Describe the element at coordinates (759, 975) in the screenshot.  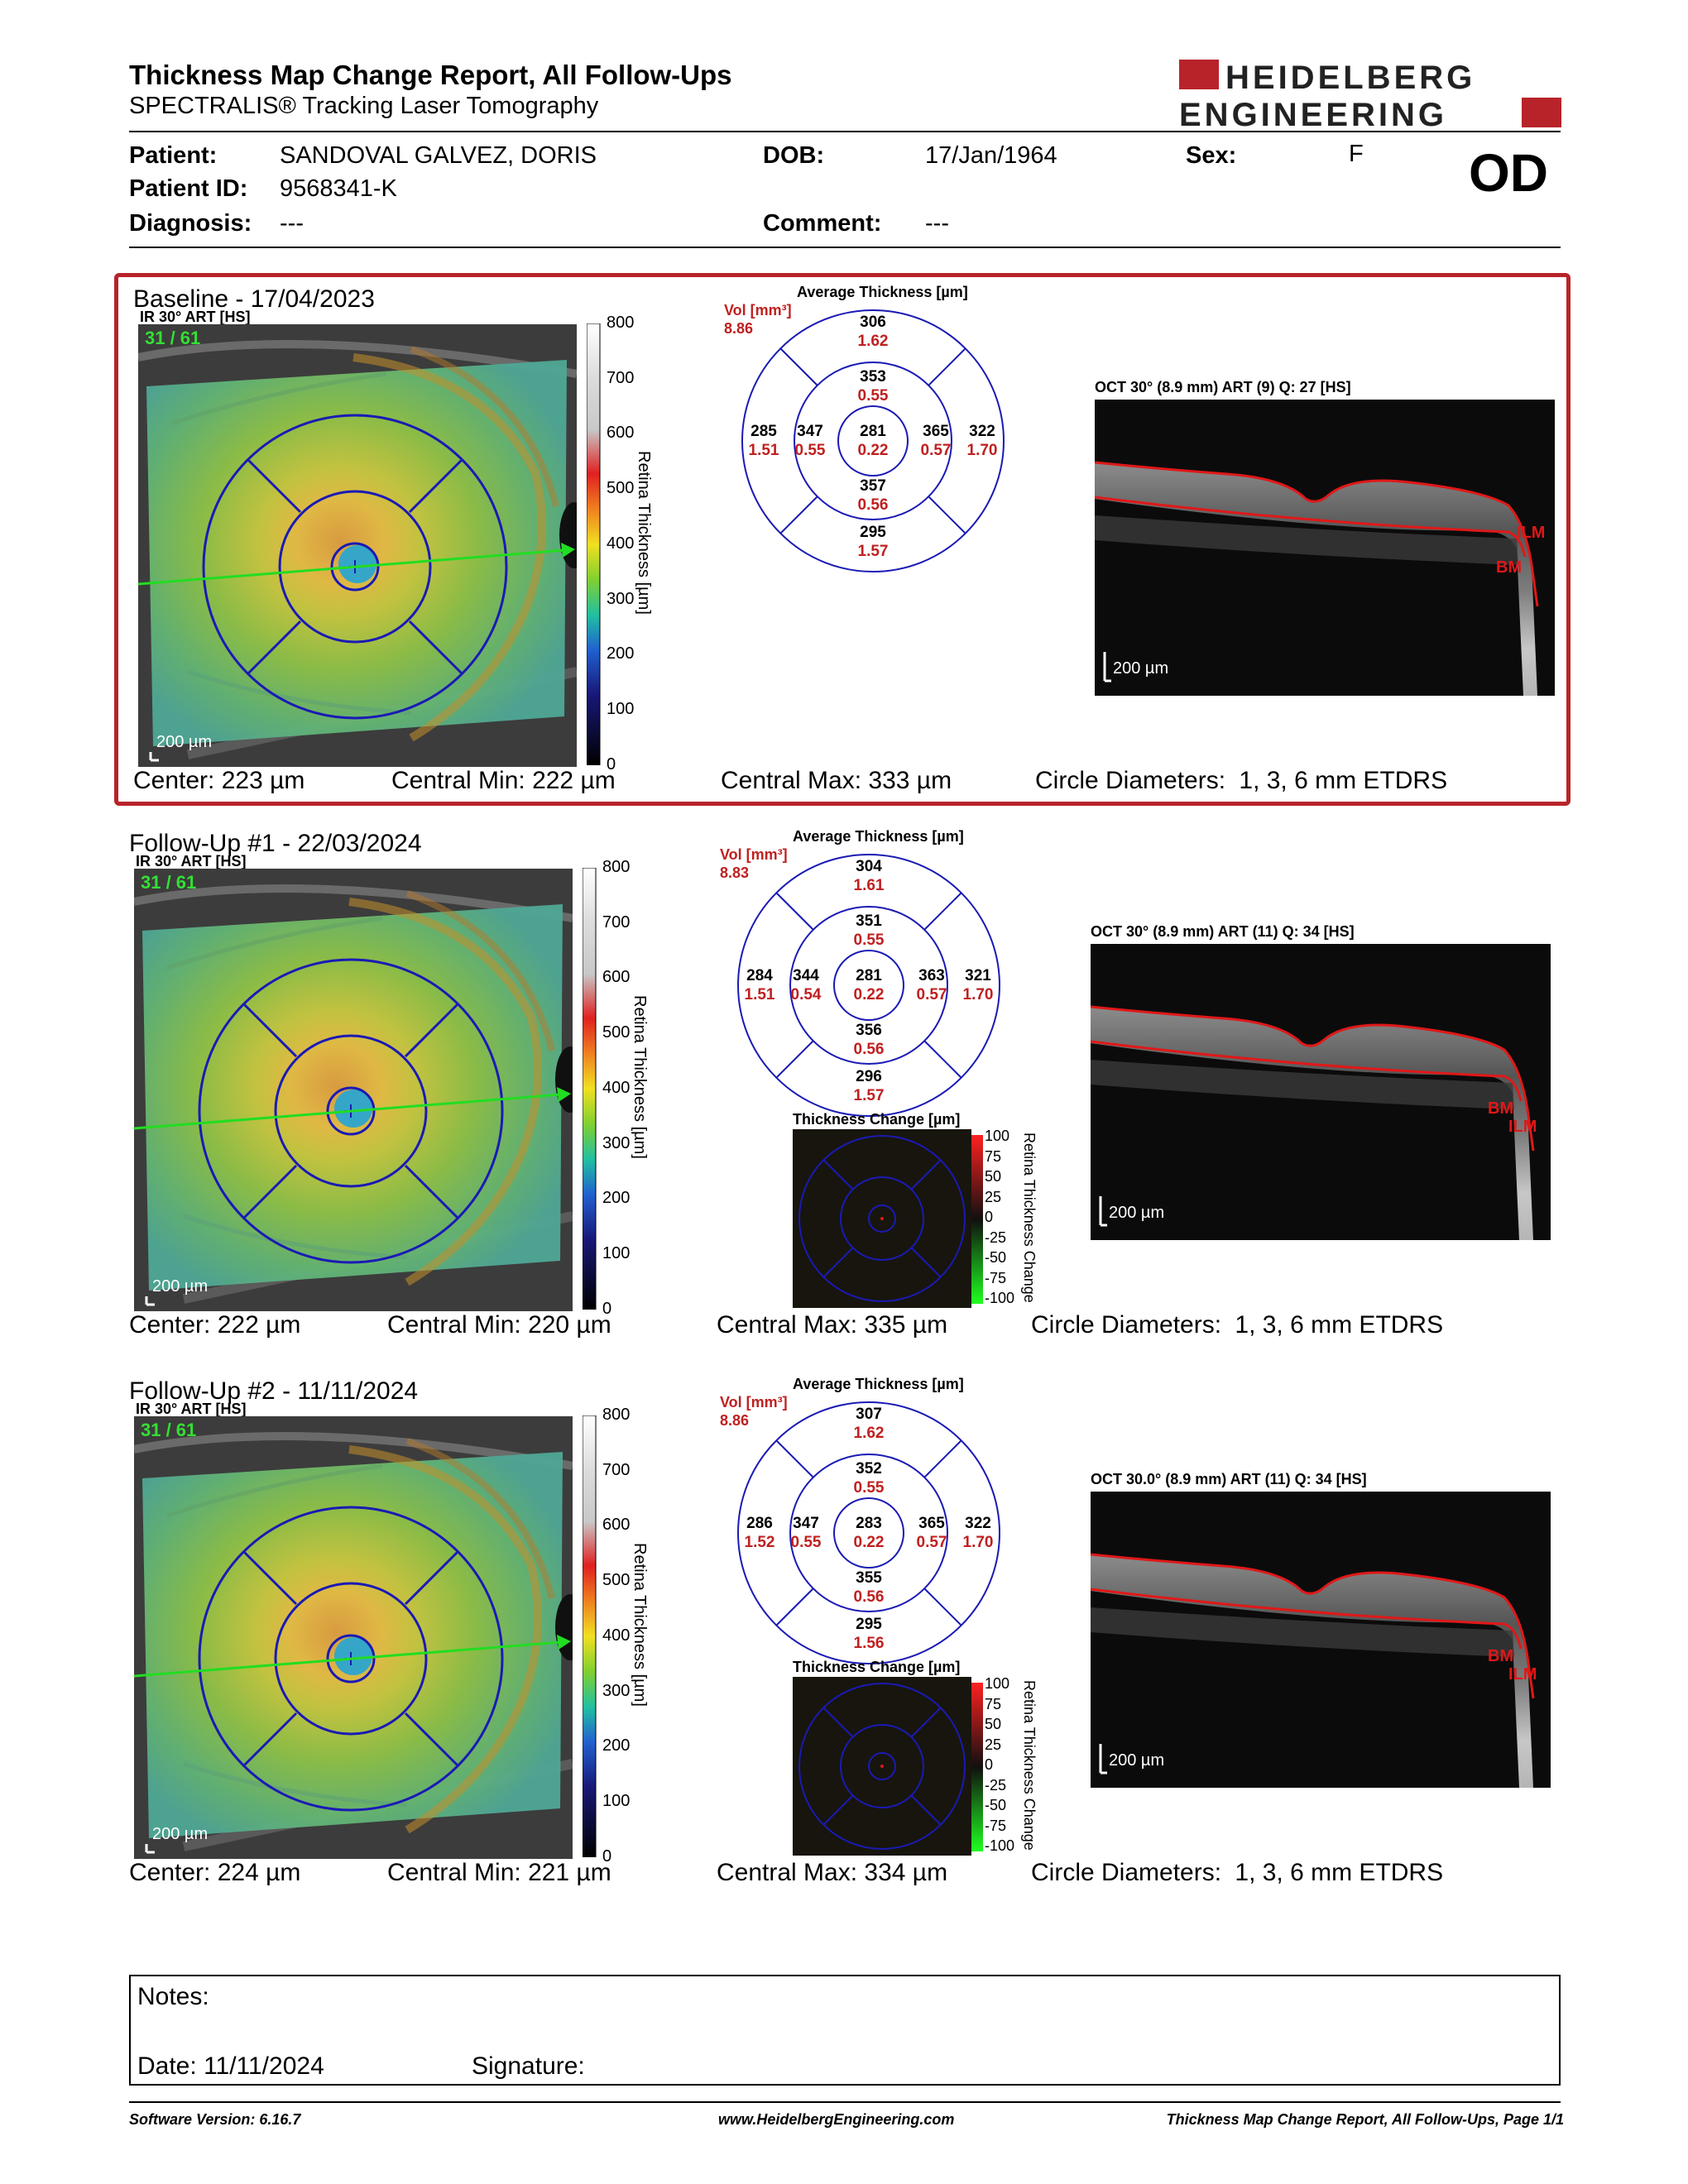
I see `sector-outer-nas-thickness: 284` at that location.